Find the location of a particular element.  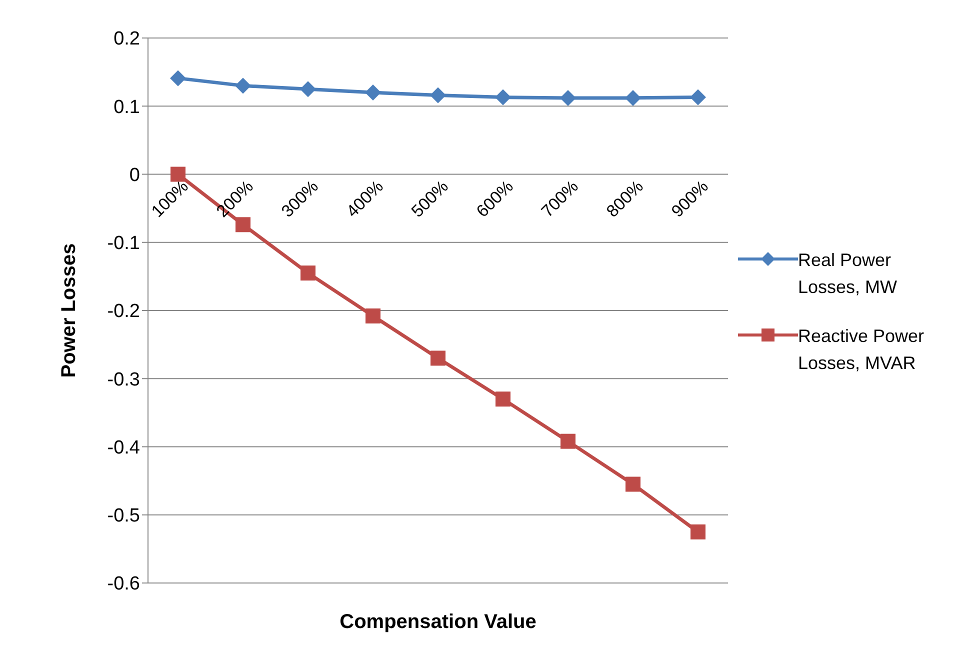

y-tick-label: -0.1 is located at coordinates (123, 243).